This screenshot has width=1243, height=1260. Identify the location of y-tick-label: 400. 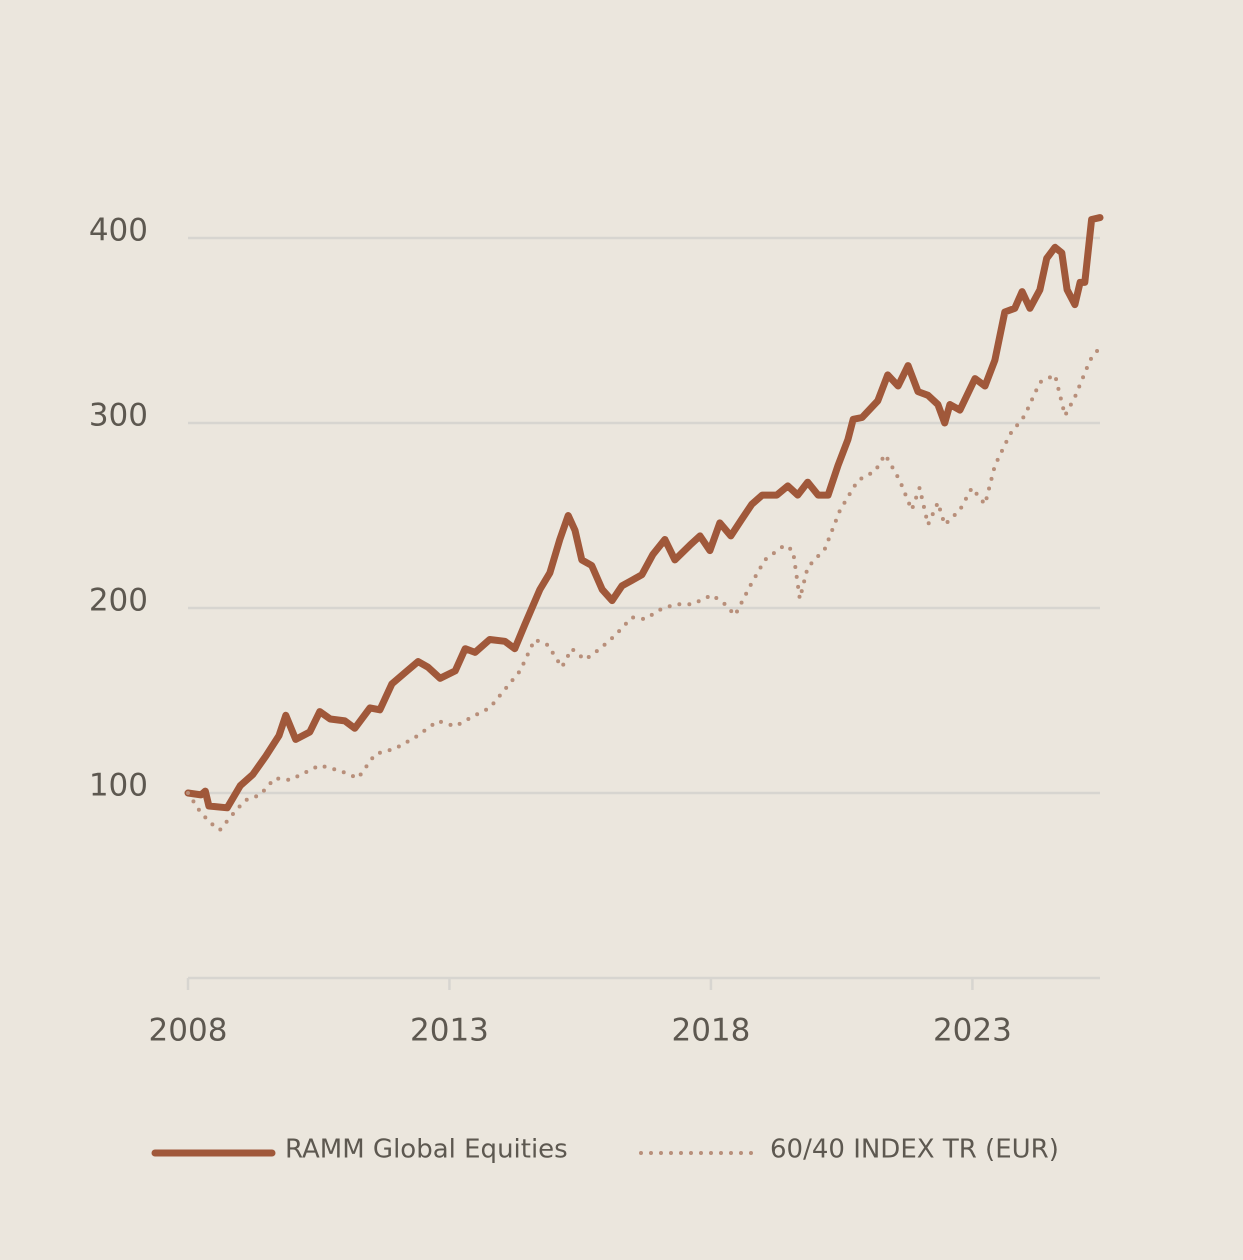
(118, 231).